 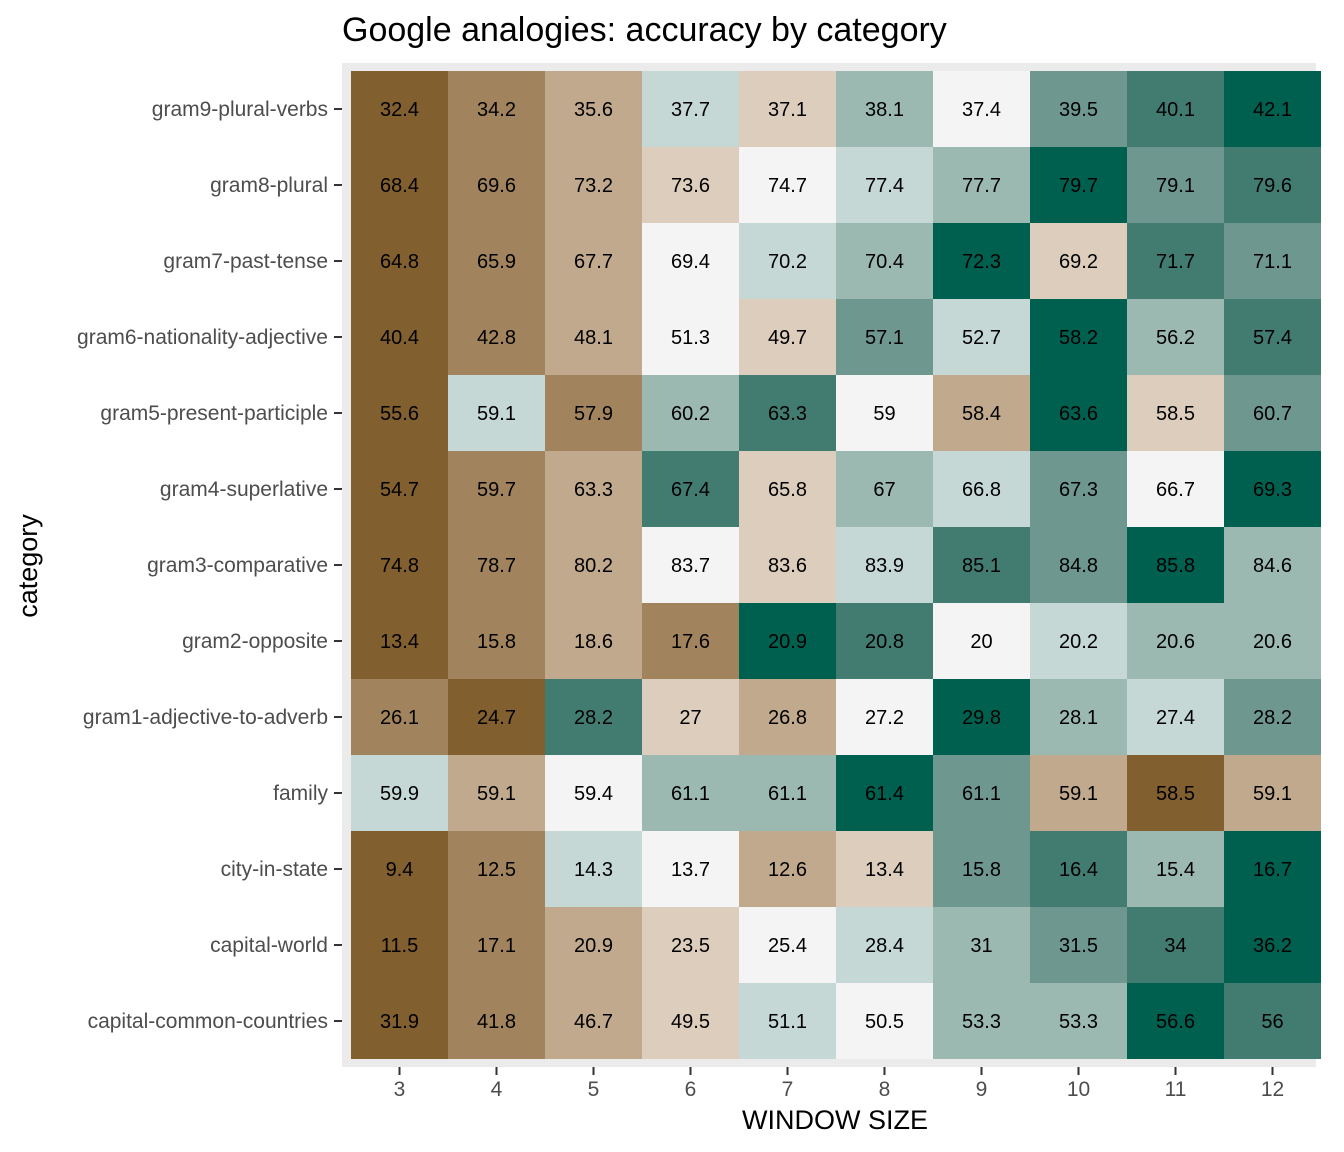 What do you see at coordinates (1078, 490) in the screenshot?
I see `cell-value-label: 67.3` at bounding box center [1078, 490].